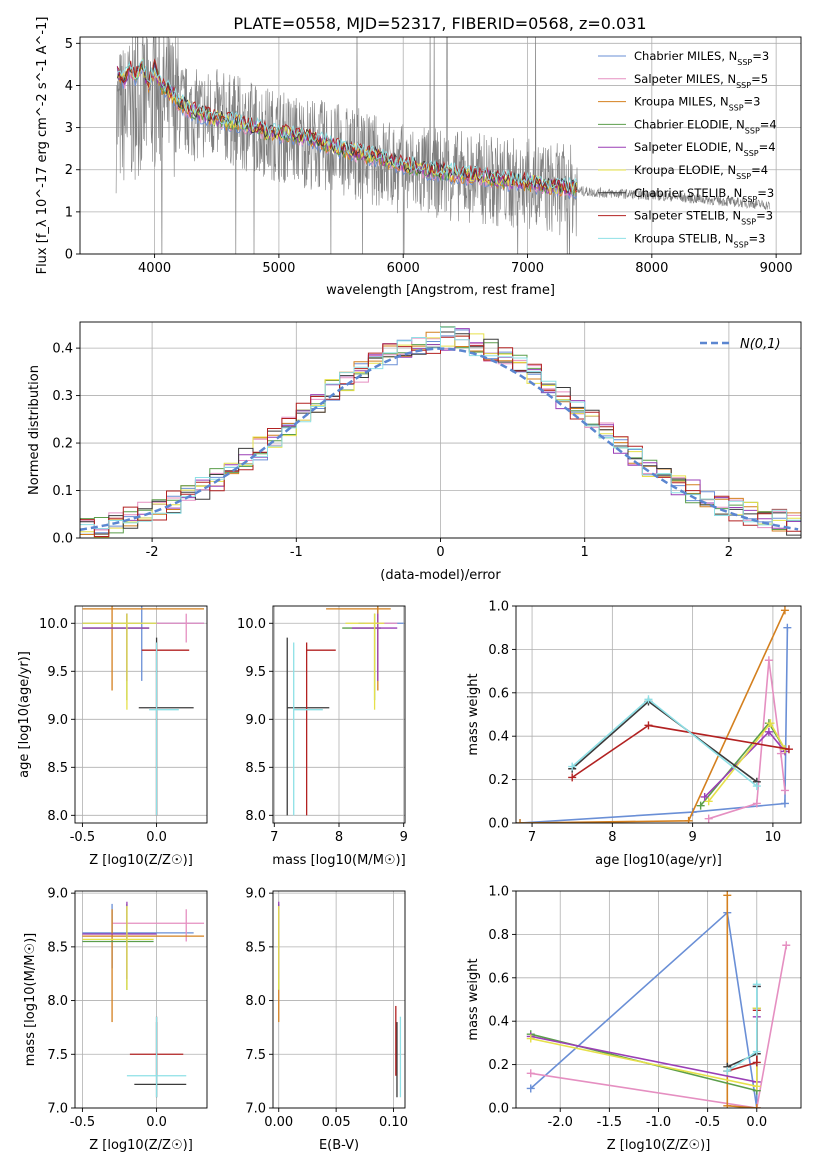 The width and height of the screenshot is (819, 1170). I want to click on x-tick-label: 8, so click(339, 837).